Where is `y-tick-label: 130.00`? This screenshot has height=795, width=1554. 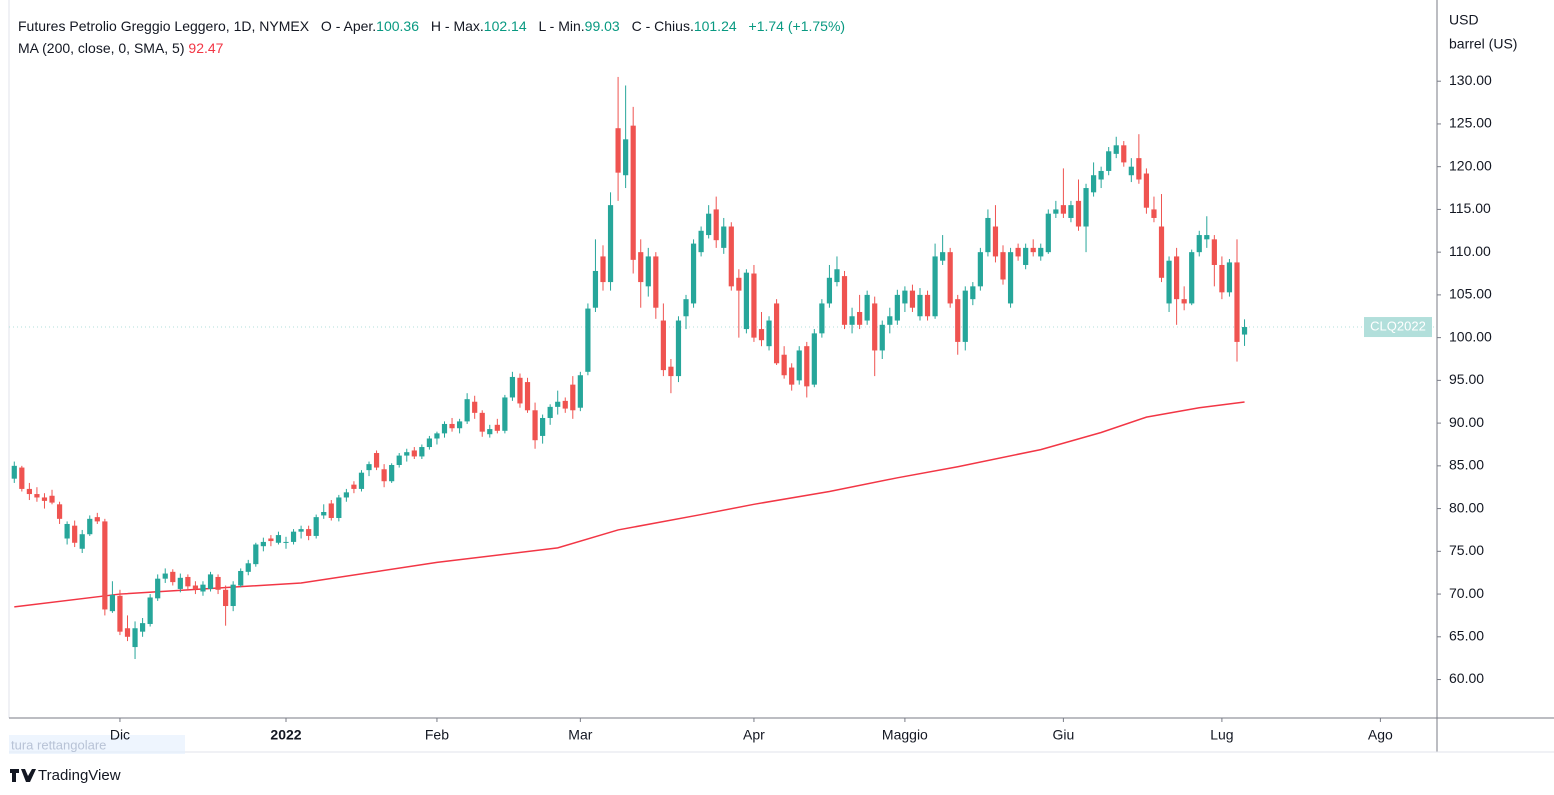
y-tick-label: 130.00 is located at coordinates (1470, 80).